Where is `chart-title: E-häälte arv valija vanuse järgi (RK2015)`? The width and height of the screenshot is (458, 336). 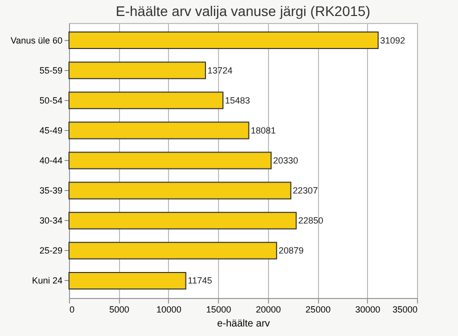
chart-title: E-häälte arv valija vanuse järgi (RK2015) is located at coordinates (243, 11).